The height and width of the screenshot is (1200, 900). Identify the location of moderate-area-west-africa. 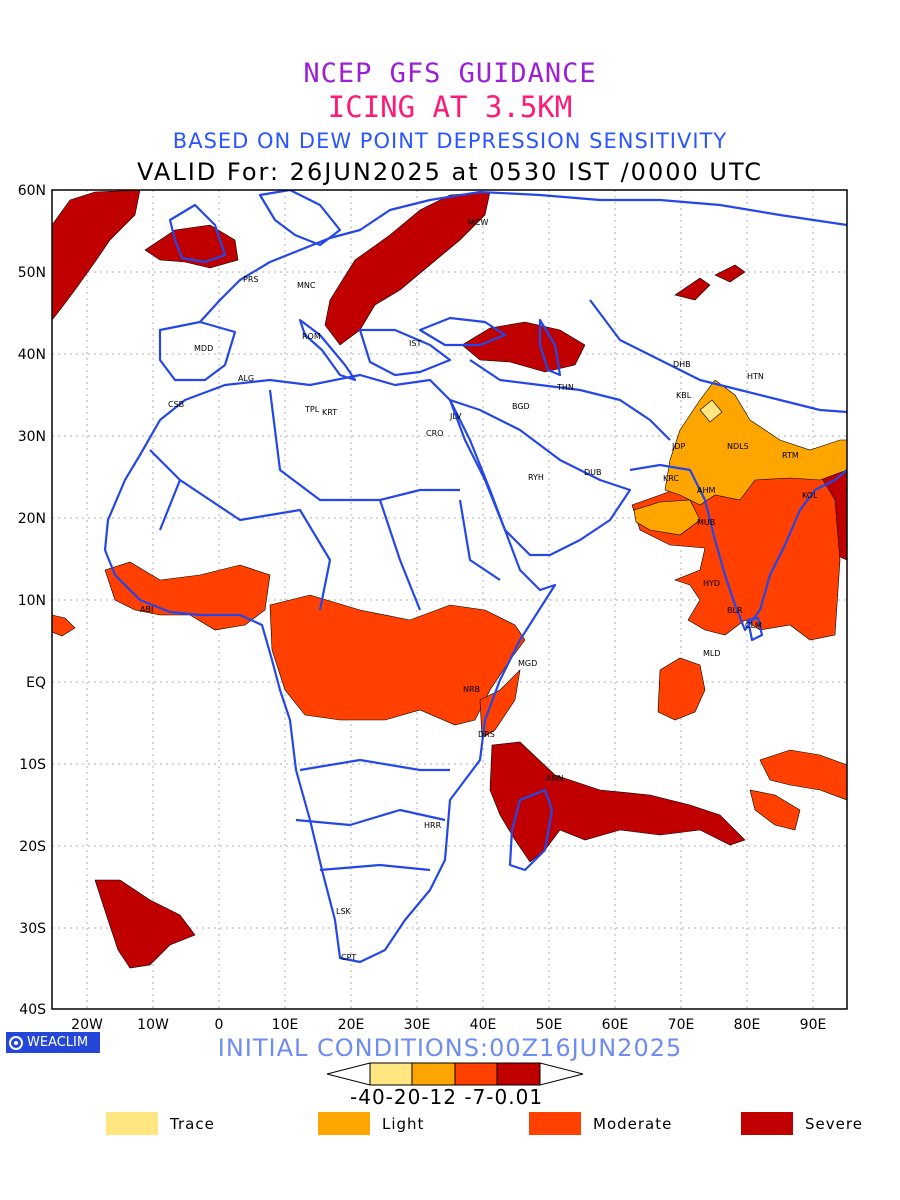
(187, 596).